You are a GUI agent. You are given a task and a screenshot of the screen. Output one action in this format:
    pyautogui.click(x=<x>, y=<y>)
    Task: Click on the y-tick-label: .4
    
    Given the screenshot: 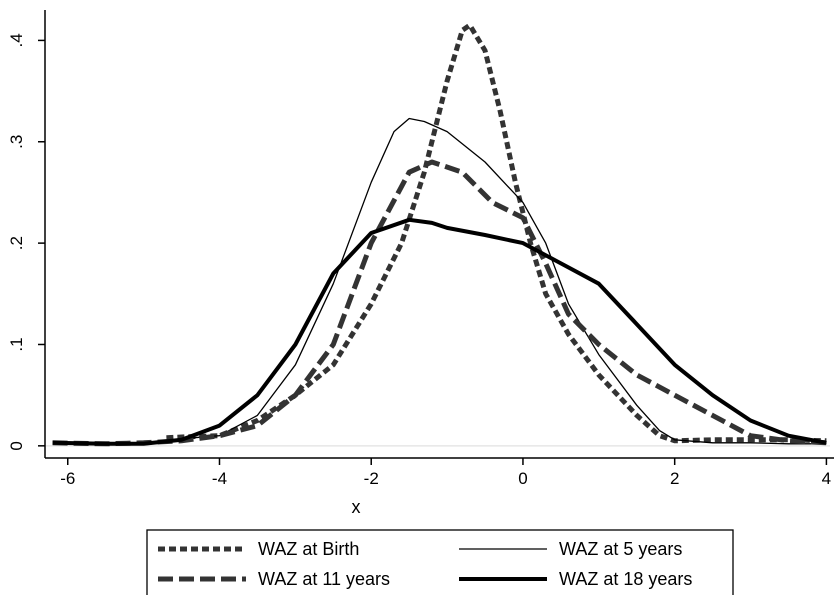 What is the action you would take?
    pyautogui.click(x=16, y=40)
    